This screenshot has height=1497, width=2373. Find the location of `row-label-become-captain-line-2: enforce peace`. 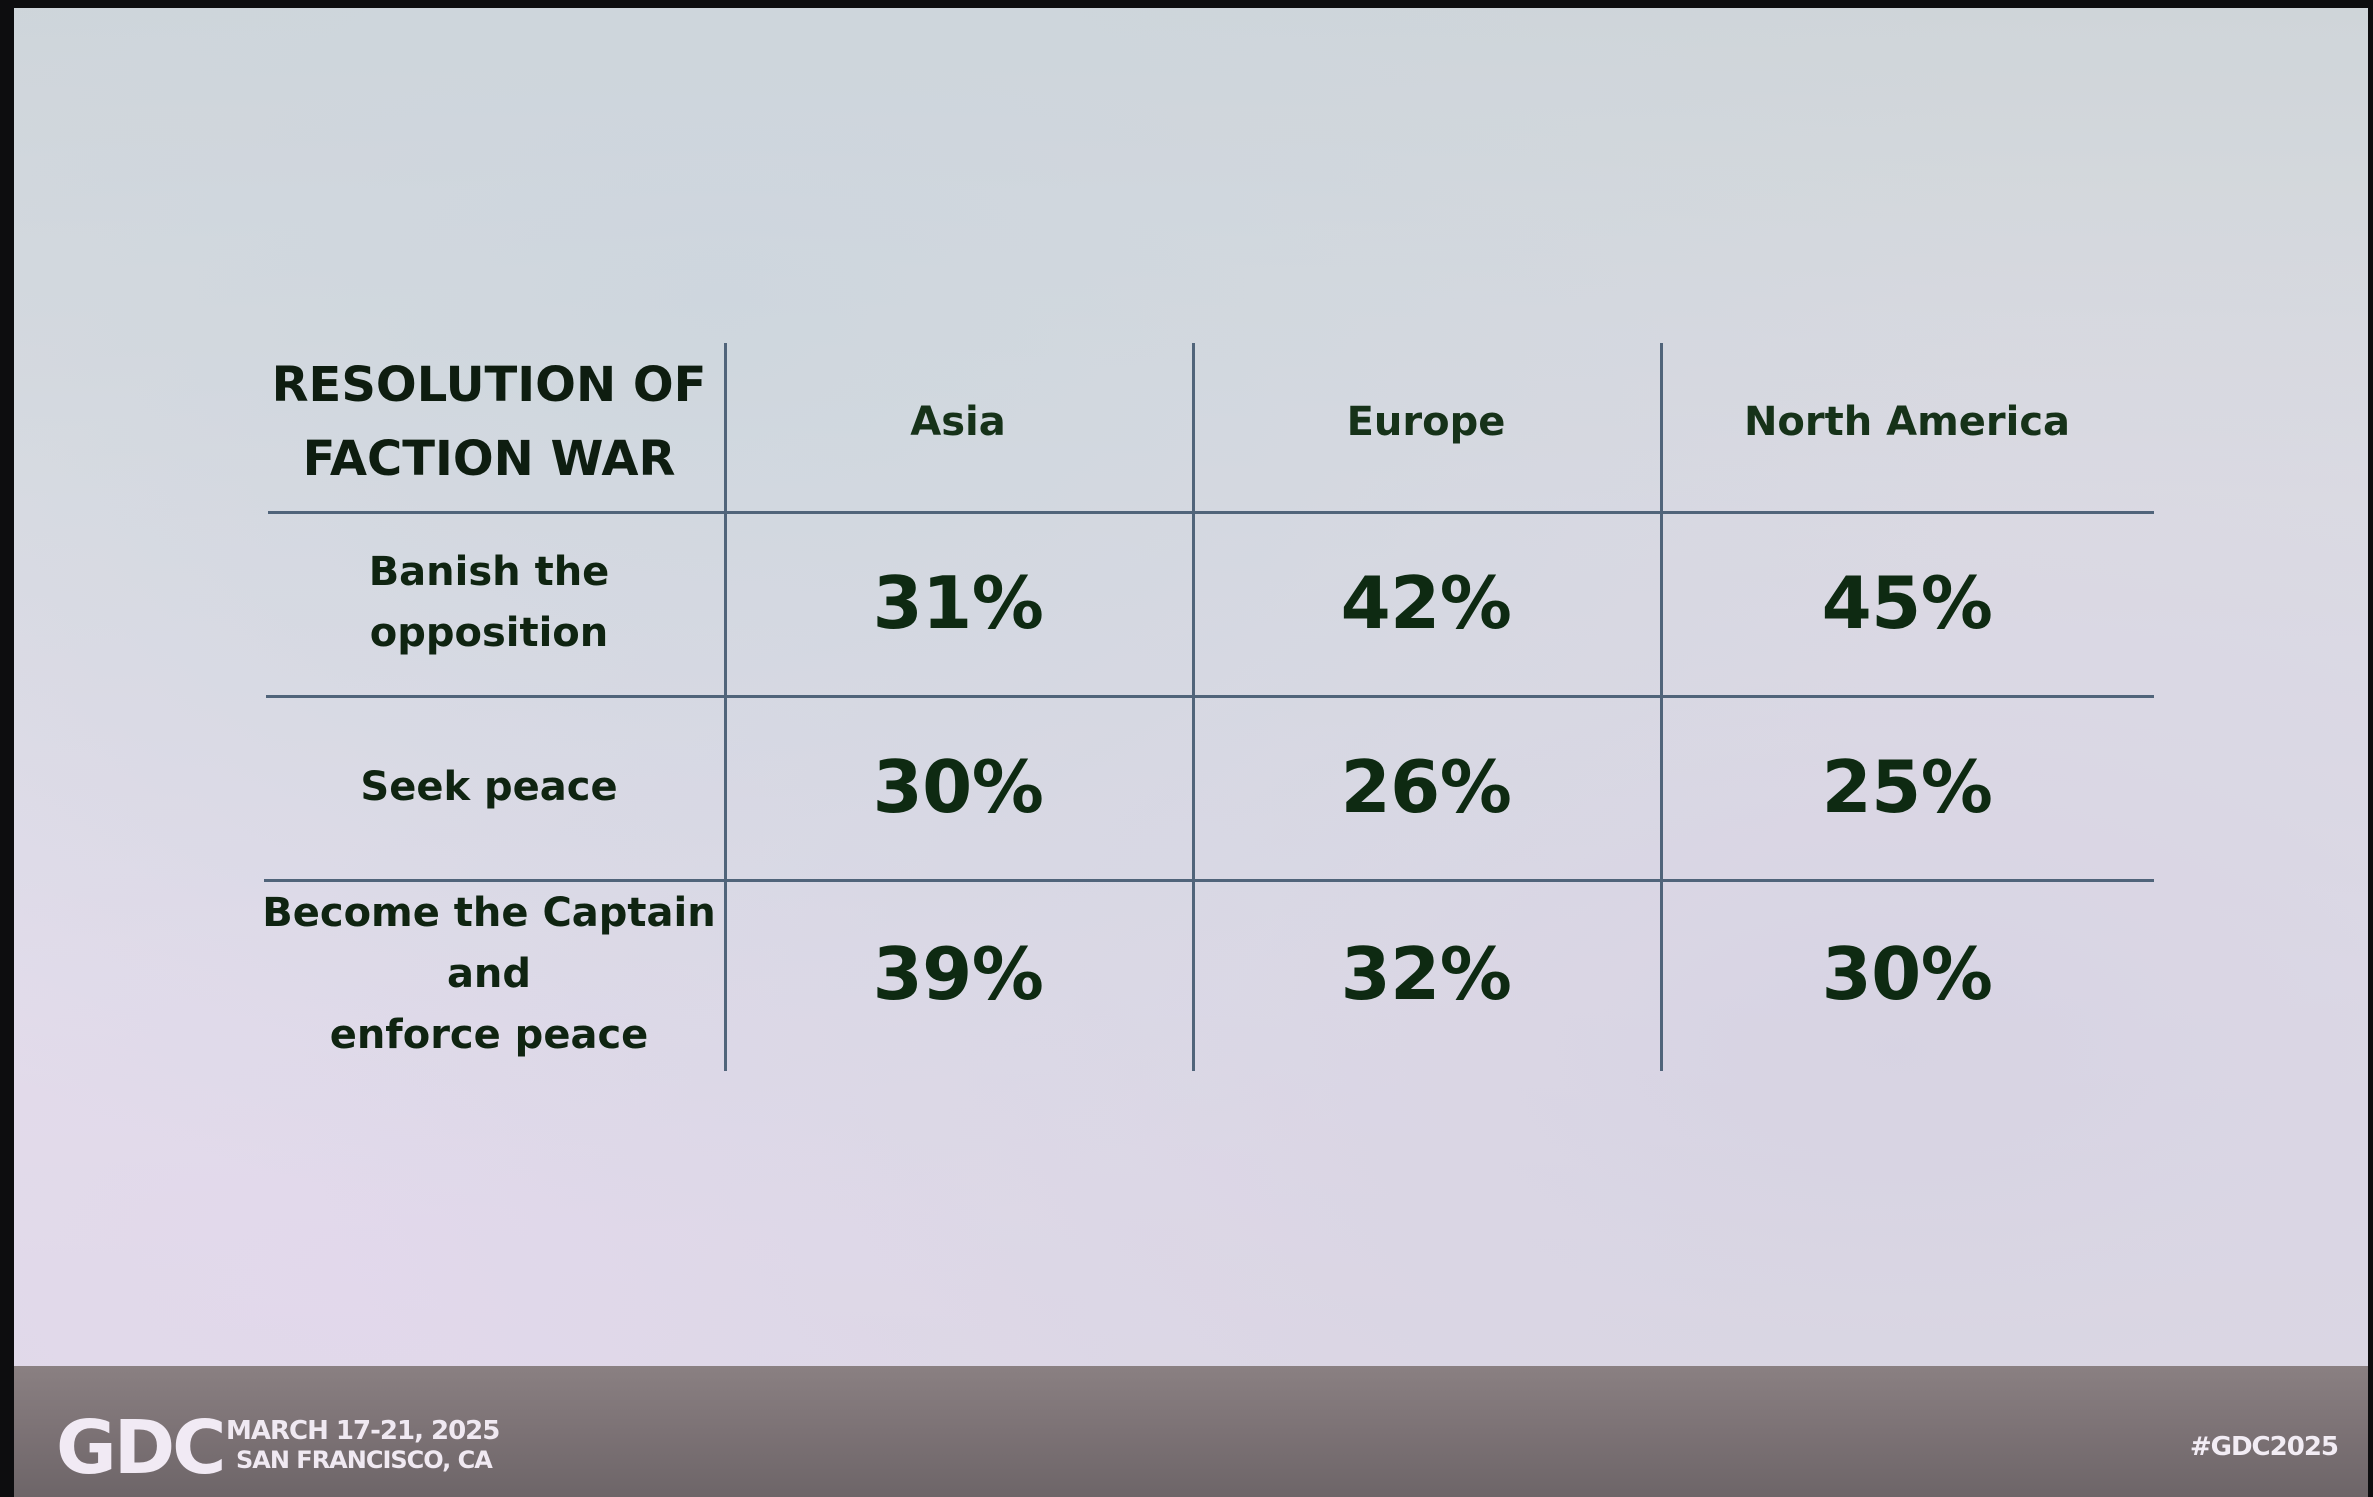

row-label-become-captain-line-2: enforce peace is located at coordinates (489, 1034).